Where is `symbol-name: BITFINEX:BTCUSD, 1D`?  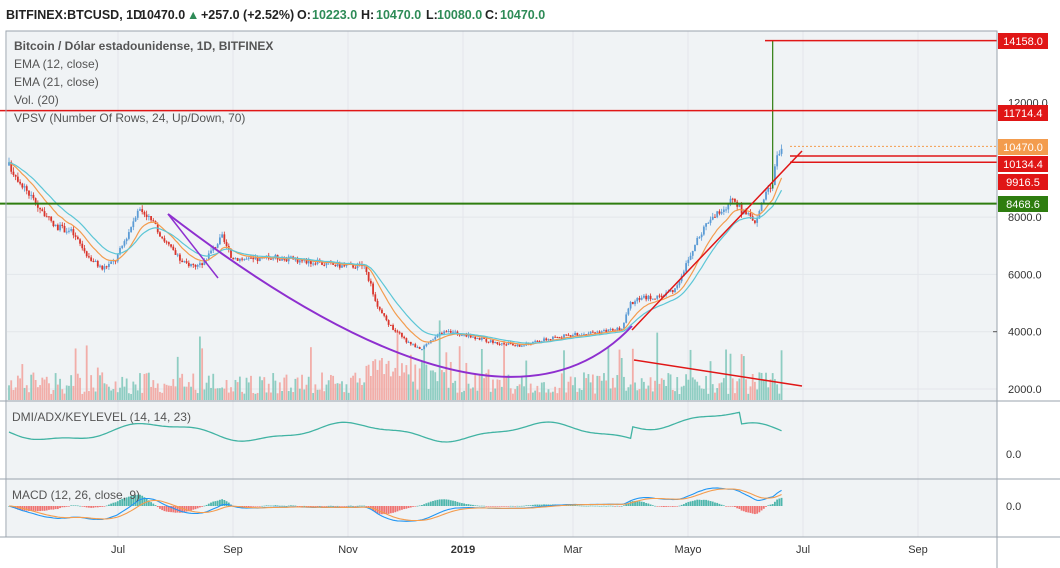
symbol-name: BITFINEX:BTCUSD, 1D is located at coordinates (74, 15).